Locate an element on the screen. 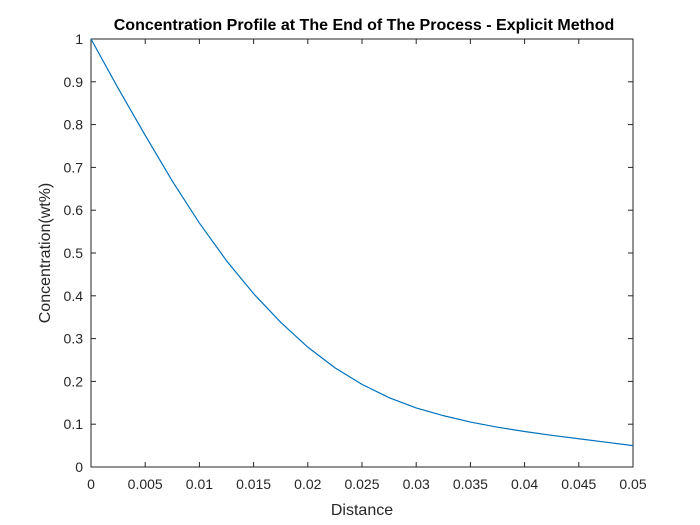  y-tick-label: 0.3 is located at coordinates (74, 339).